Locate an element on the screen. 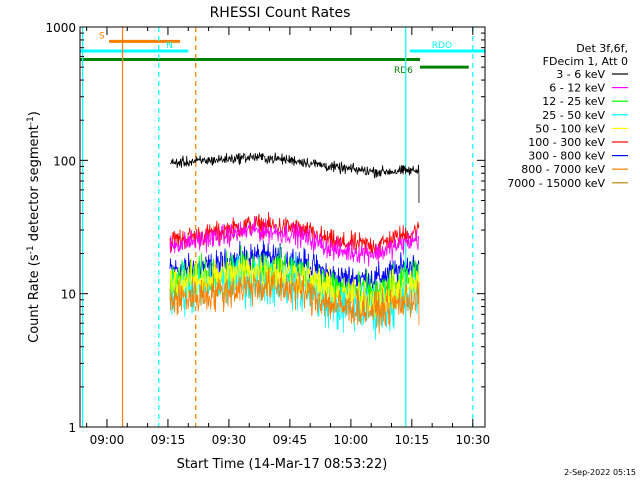 This screenshot has width=640, height=484. y-axis-label-sup2: -1 is located at coordinates (31, 120).